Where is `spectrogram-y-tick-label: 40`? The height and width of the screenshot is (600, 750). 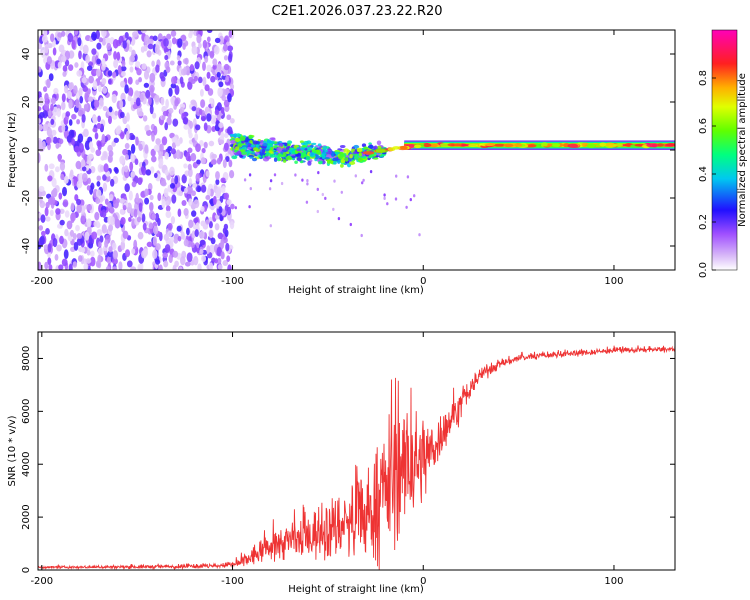 spectrogram-y-tick-label: 40 is located at coordinates (26, 54).